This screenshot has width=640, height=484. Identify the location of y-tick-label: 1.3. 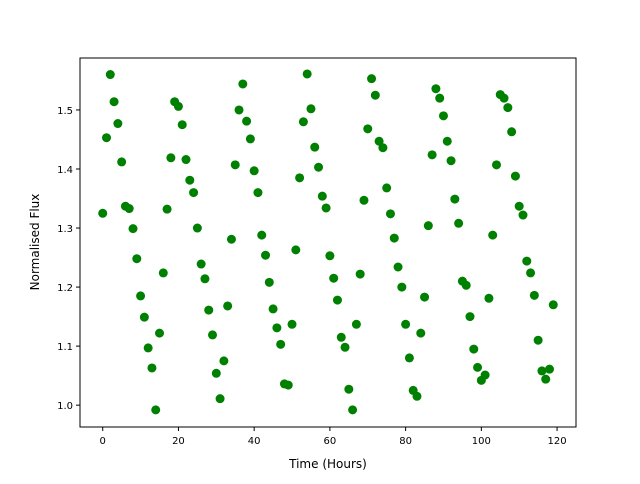
(65, 229).